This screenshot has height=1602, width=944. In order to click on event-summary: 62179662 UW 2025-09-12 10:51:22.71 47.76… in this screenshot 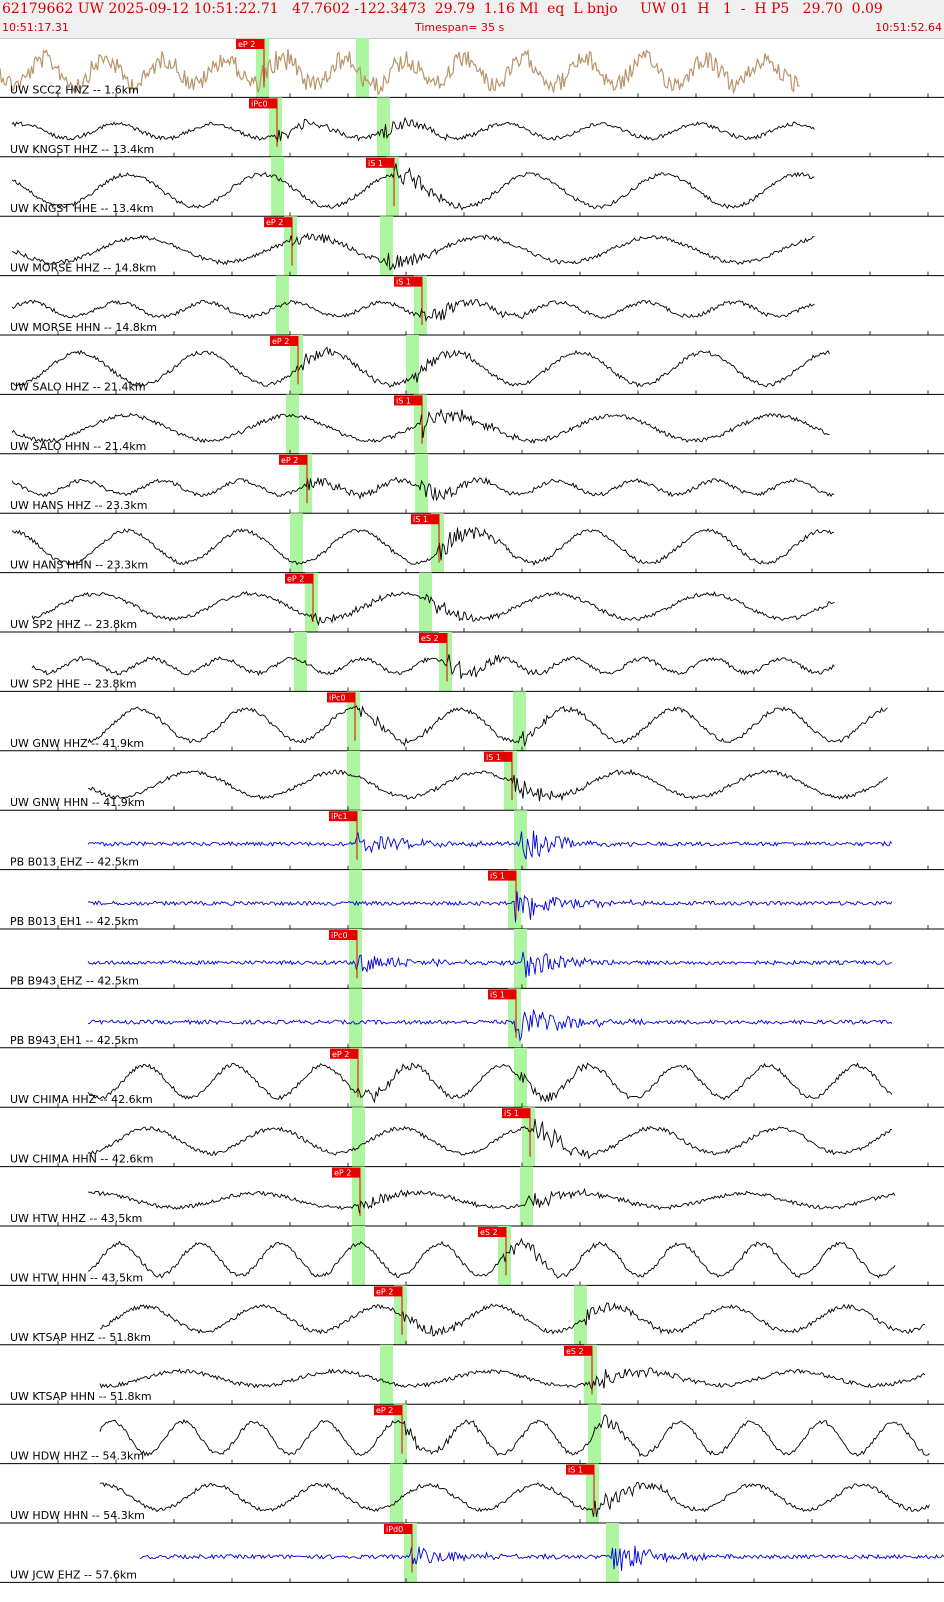, I will do `click(442, 9)`.